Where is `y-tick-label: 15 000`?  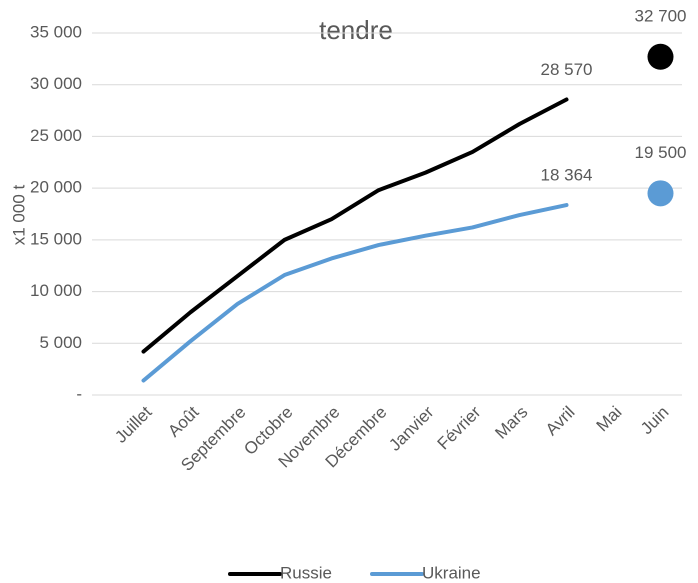
y-tick-label: 15 000 is located at coordinates (56, 238).